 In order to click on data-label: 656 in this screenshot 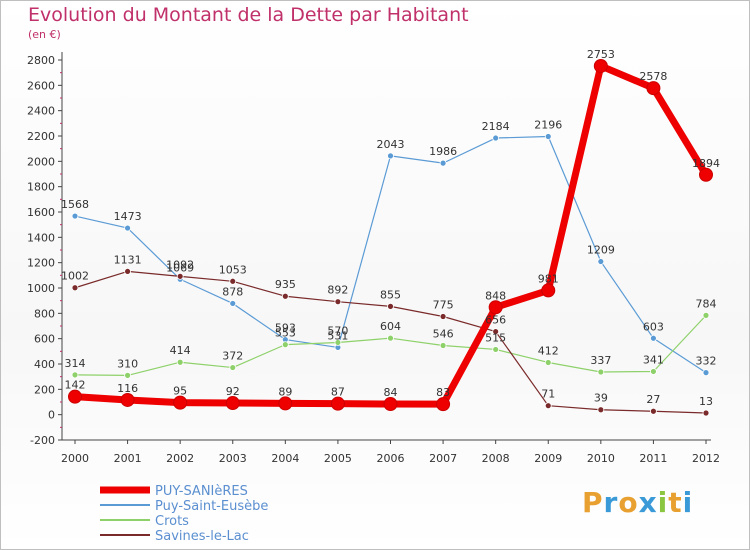, I will do `click(495, 320)`.